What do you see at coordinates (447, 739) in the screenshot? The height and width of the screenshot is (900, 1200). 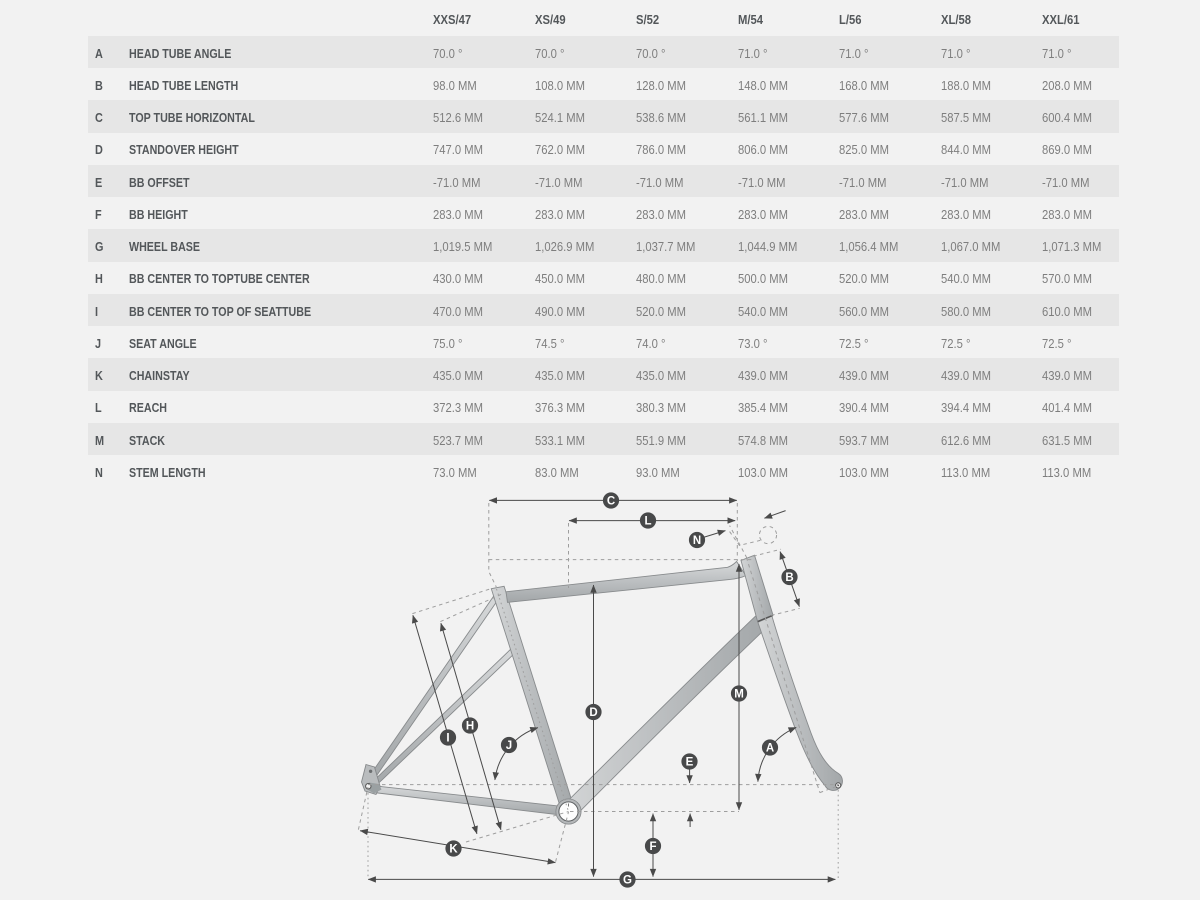 I see `svg-text: I` at bounding box center [447, 739].